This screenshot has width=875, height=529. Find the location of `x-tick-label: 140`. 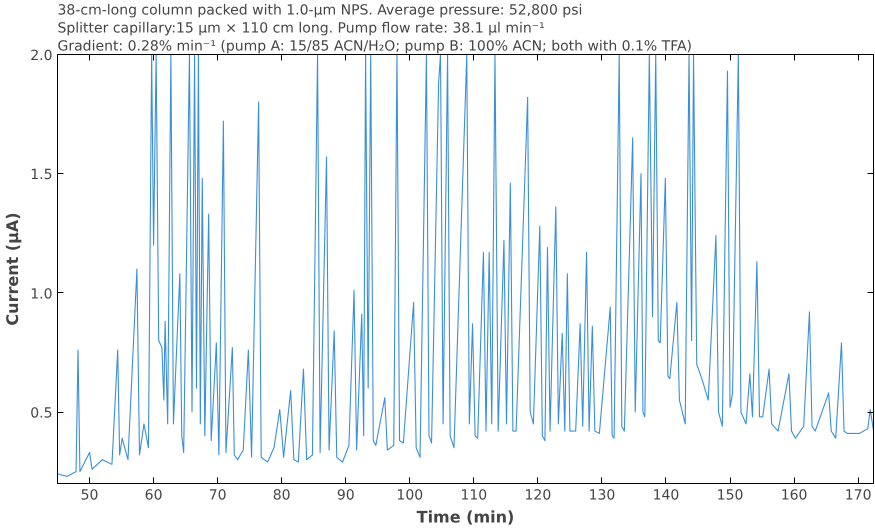

x-tick-label: 140 is located at coordinates (666, 496).